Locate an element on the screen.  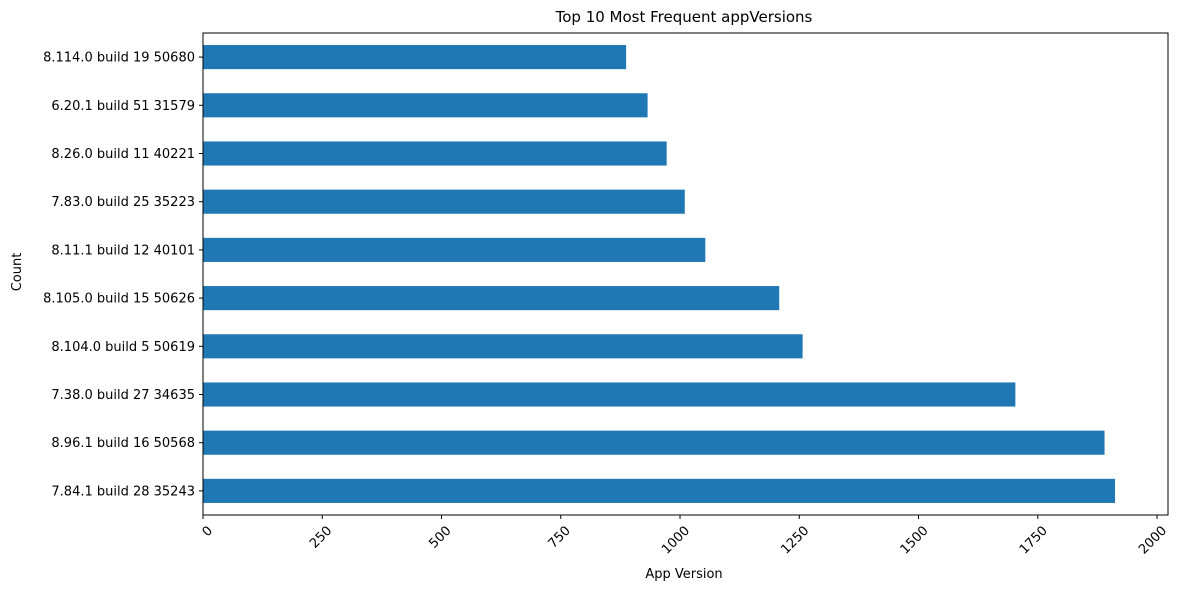
x-tick-label: 750 is located at coordinates (560, 537).